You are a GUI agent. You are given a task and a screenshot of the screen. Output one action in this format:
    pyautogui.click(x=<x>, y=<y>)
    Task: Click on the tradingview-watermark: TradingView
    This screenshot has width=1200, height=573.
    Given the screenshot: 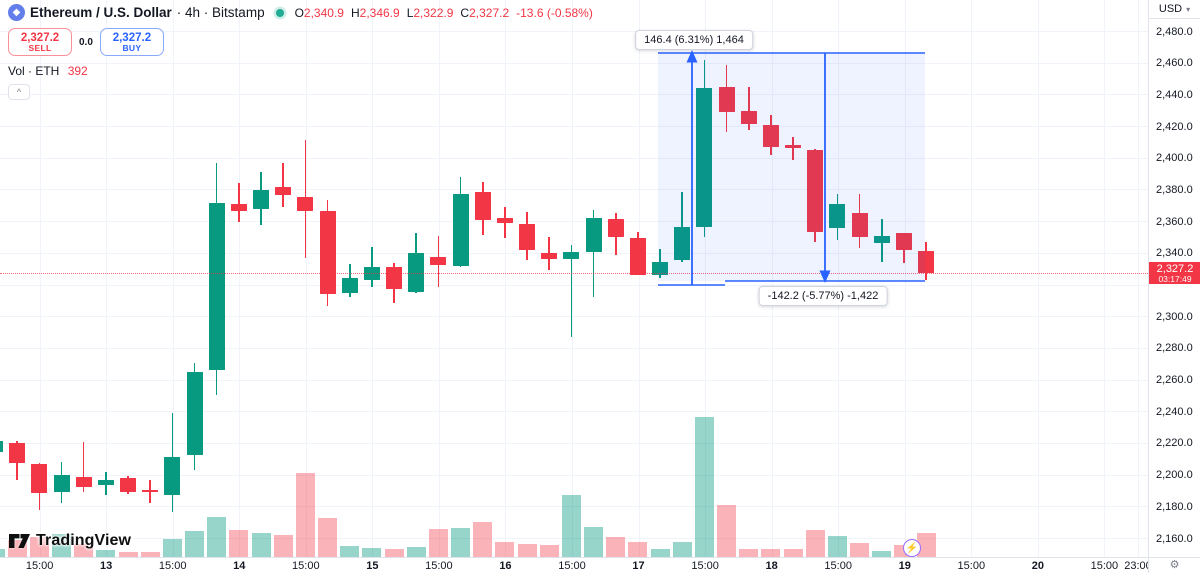 What is the action you would take?
    pyautogui.click(x=70, y=541)
    